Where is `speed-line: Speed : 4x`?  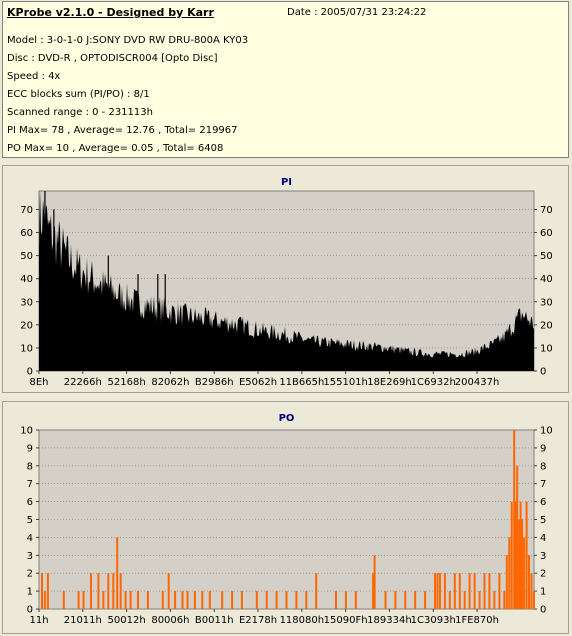 speed-line: Speed : 4x is located at coordinates (34, 76).